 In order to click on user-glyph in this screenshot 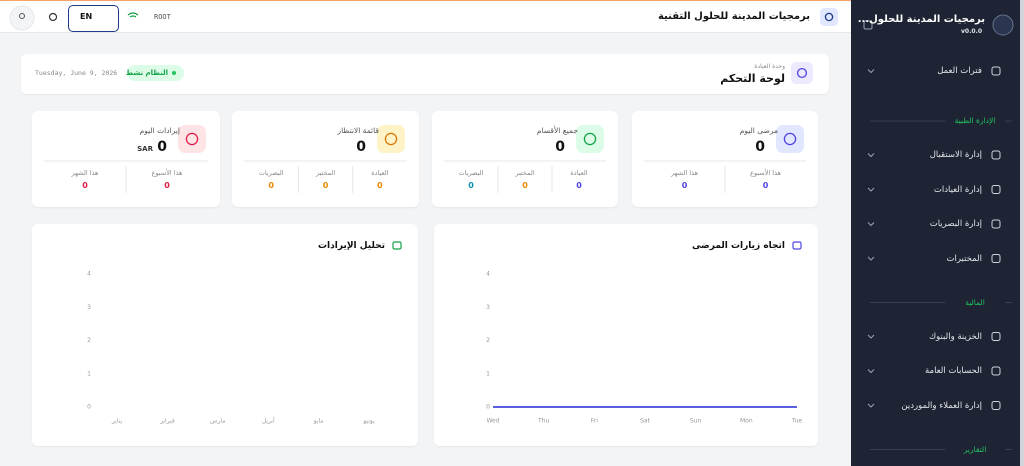, I will do `click(22, 16)`.